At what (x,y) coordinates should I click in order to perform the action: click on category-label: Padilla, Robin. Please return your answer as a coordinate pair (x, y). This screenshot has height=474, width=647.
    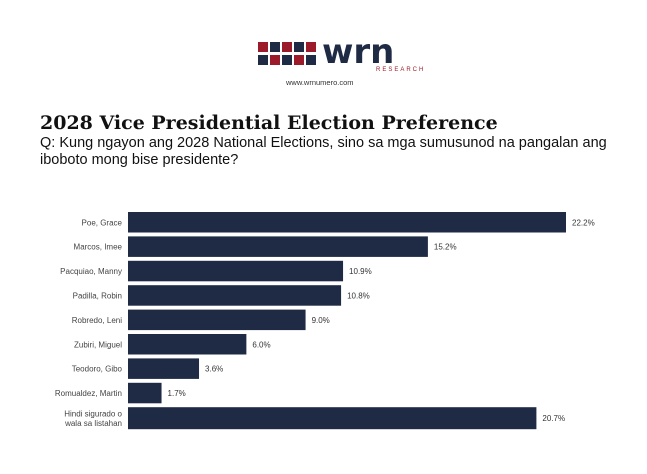
    Looking at the image, I should click on (97, 295).